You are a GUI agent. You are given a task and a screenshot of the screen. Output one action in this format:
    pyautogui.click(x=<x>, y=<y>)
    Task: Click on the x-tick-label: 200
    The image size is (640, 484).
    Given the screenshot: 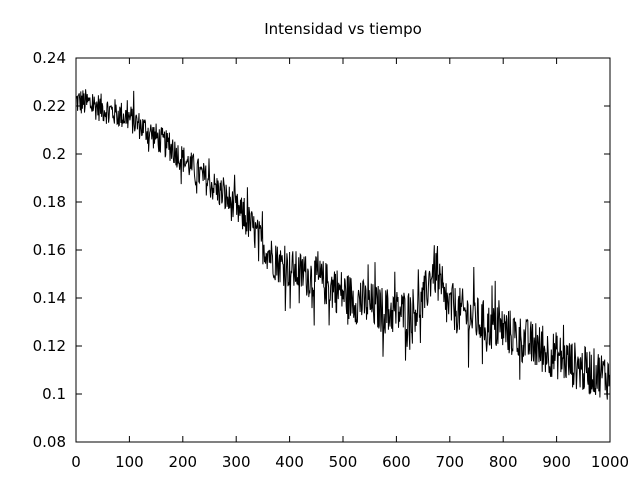 What is the action you would take?
    pyautogui.click(x=182, y=462)
    